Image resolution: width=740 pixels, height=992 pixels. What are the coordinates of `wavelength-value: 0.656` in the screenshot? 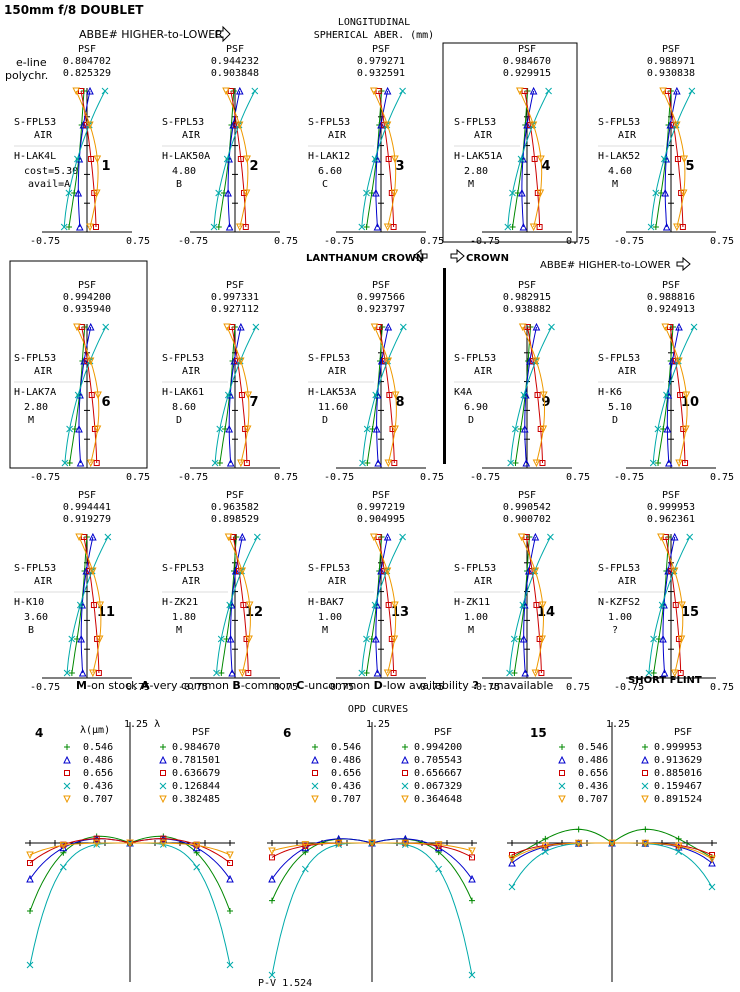 It's located at (593, 773).